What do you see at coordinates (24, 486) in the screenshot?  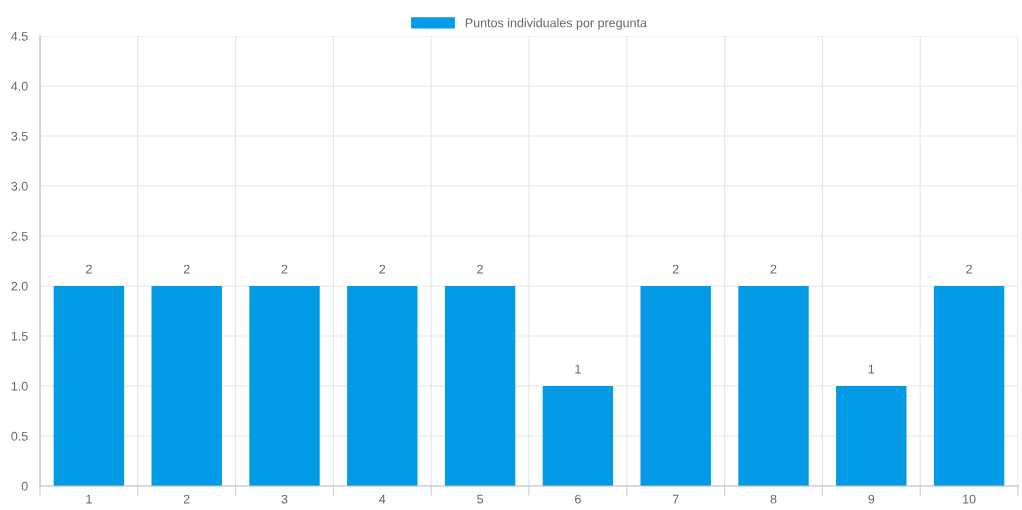 I see `y-tick-label: 0` at bounding box center [24, 486].